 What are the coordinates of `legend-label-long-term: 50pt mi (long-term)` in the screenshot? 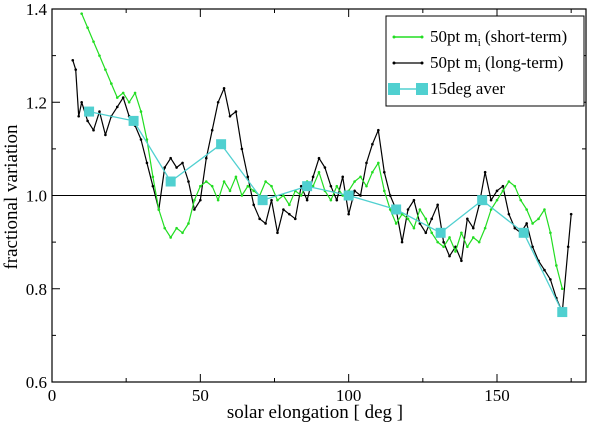 It's located at (496, 64).